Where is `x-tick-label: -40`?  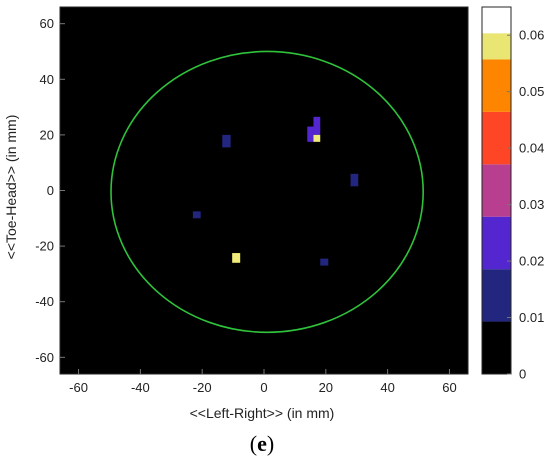
x-tick-label: -40 is located at coordinates (140, 387).